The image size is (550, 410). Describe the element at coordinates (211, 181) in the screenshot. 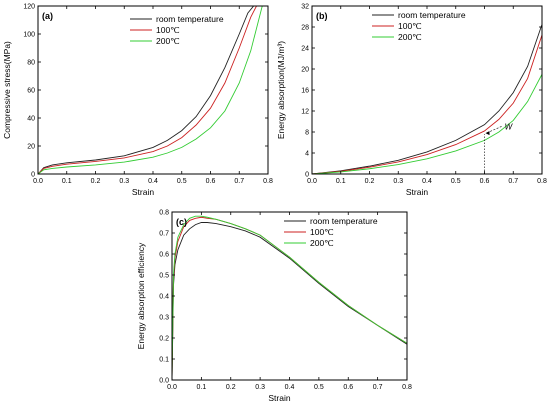

I see `panel-a-x-tick-label: 0.6` at that location.